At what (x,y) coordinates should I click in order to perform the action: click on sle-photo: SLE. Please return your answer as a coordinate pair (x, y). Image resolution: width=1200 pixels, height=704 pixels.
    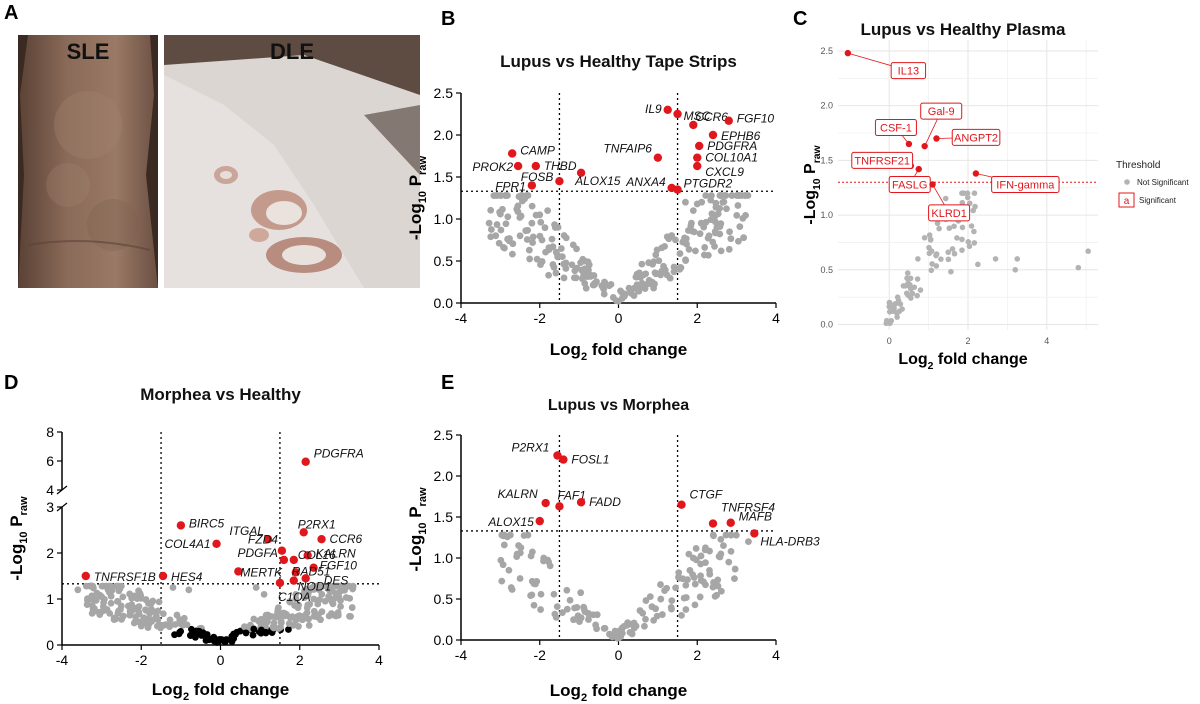
    Looking at the image, I should click on (88, 161).